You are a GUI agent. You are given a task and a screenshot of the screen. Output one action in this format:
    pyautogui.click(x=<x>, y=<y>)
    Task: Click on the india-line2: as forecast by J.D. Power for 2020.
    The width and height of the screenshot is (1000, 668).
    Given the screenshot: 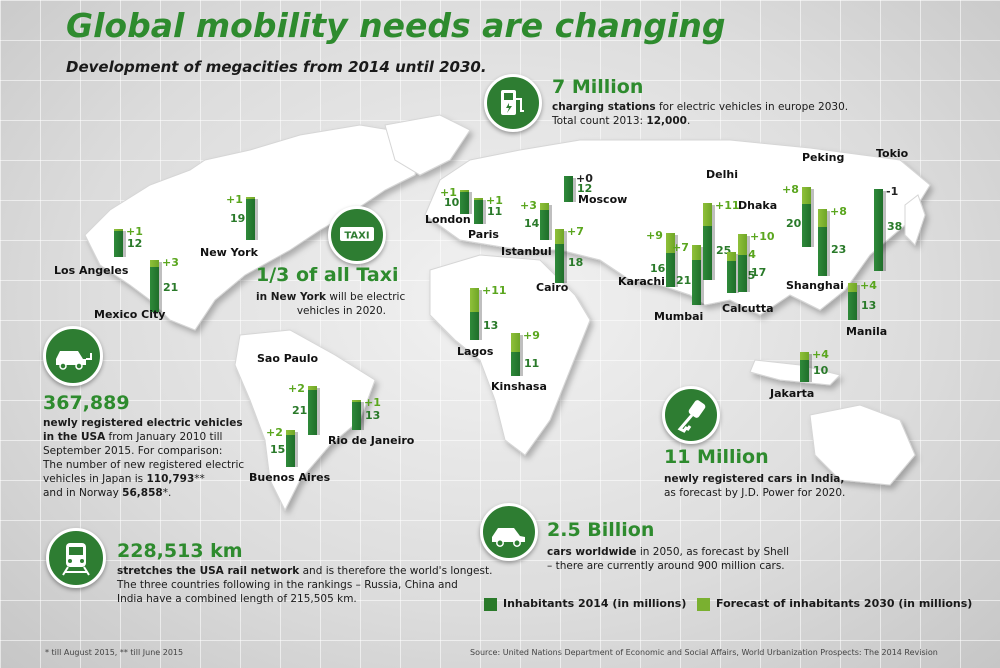 What is the action you would take?
    pyautogui.click(x=755, y=493)
    